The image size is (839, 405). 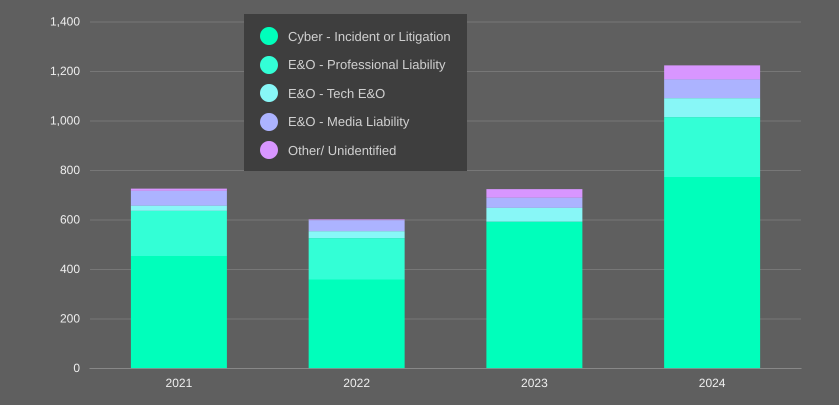 What do you see at coordinates (534, 383) in the screenshot?
I see `x-tick-label: 2023` at bounding box center [534, 383].